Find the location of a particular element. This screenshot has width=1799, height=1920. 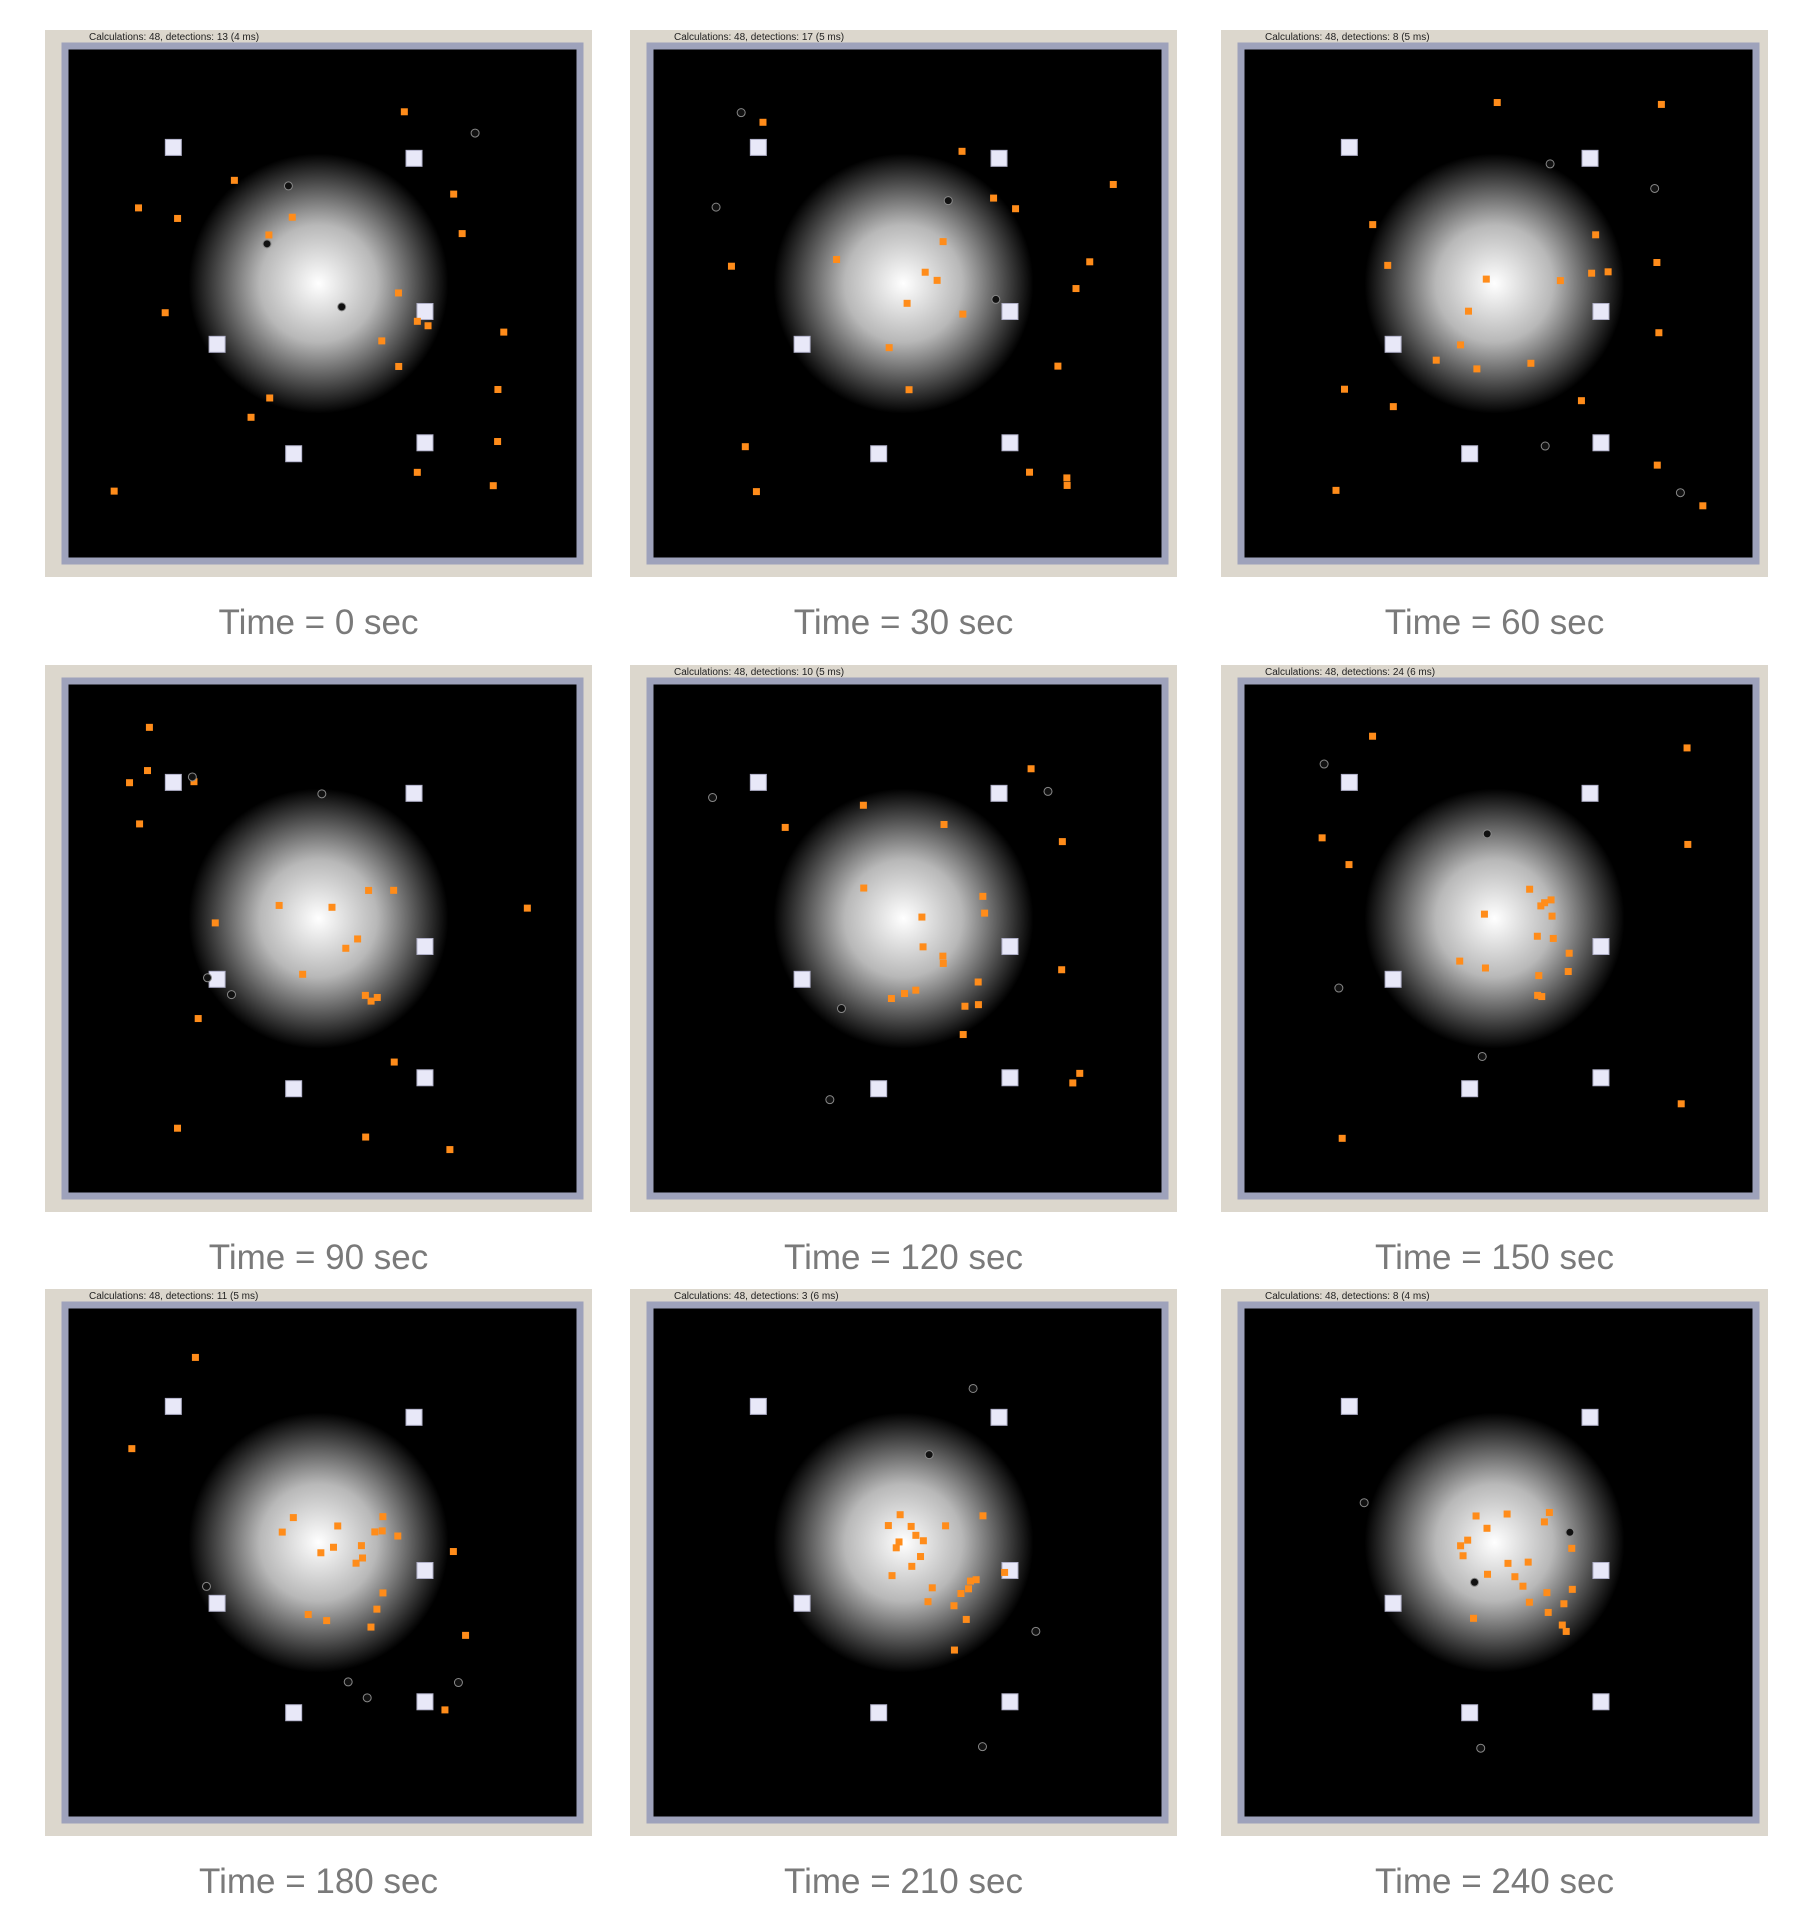

time-caption: Time = 30 sec is located at coordinates (904, 622).